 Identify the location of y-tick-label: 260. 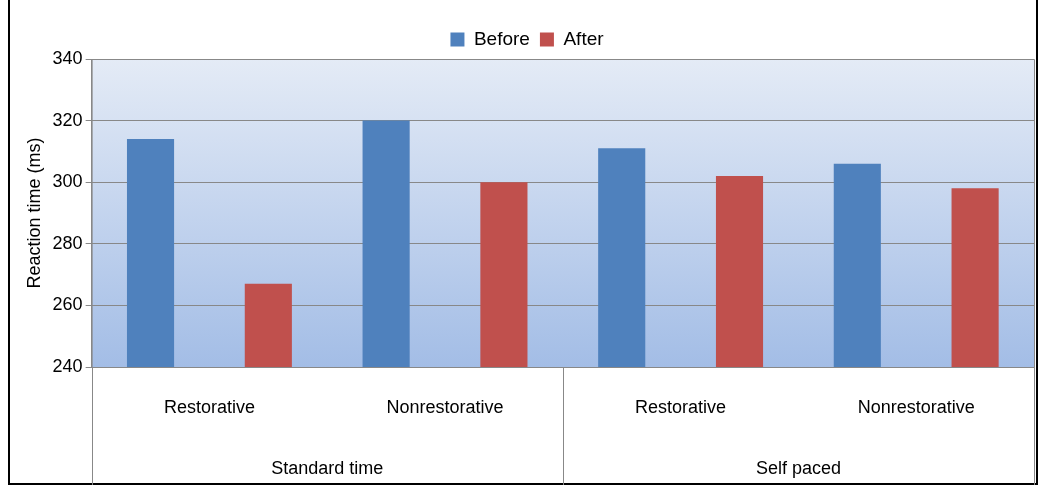
(67, 304).